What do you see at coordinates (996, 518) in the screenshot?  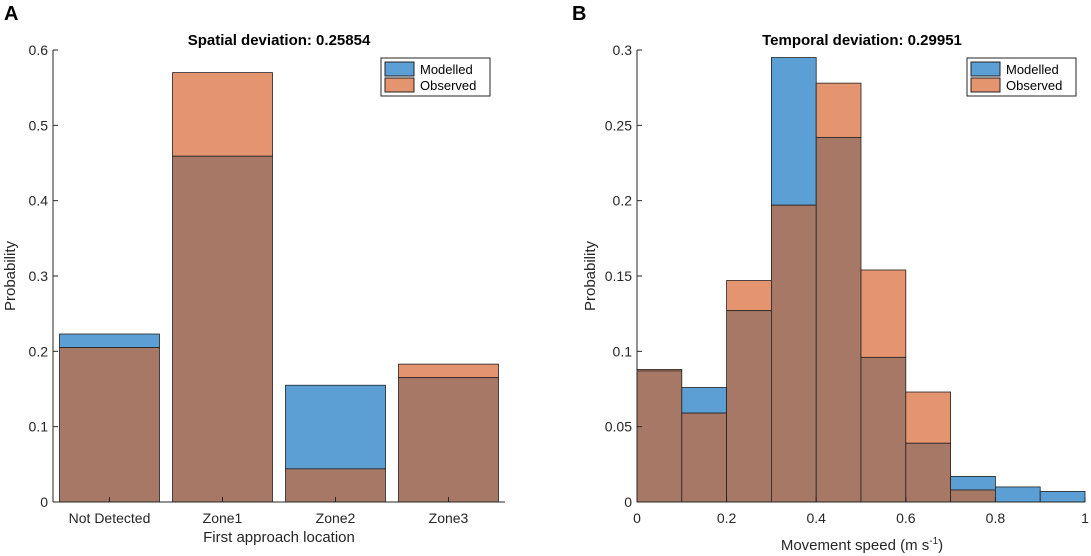 I see `x-tick-label: 0.8` at bounding box center [996, 518].